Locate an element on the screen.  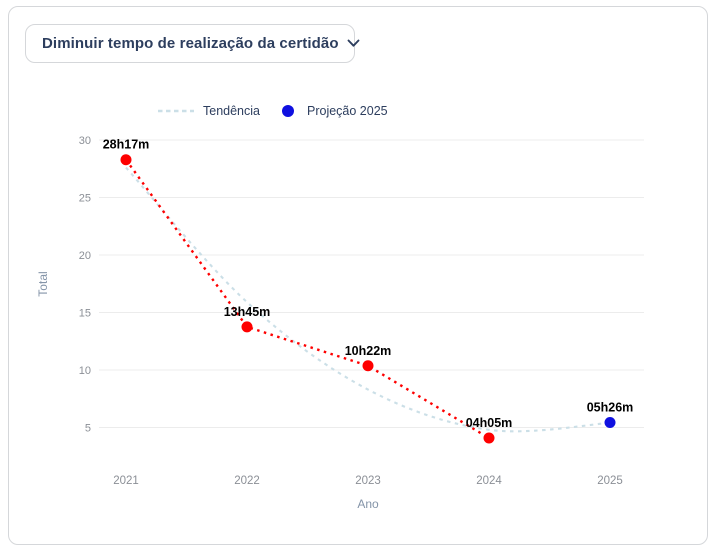
legend-item-projecao: Projeção 2025 is located at coordinates (335, 111).